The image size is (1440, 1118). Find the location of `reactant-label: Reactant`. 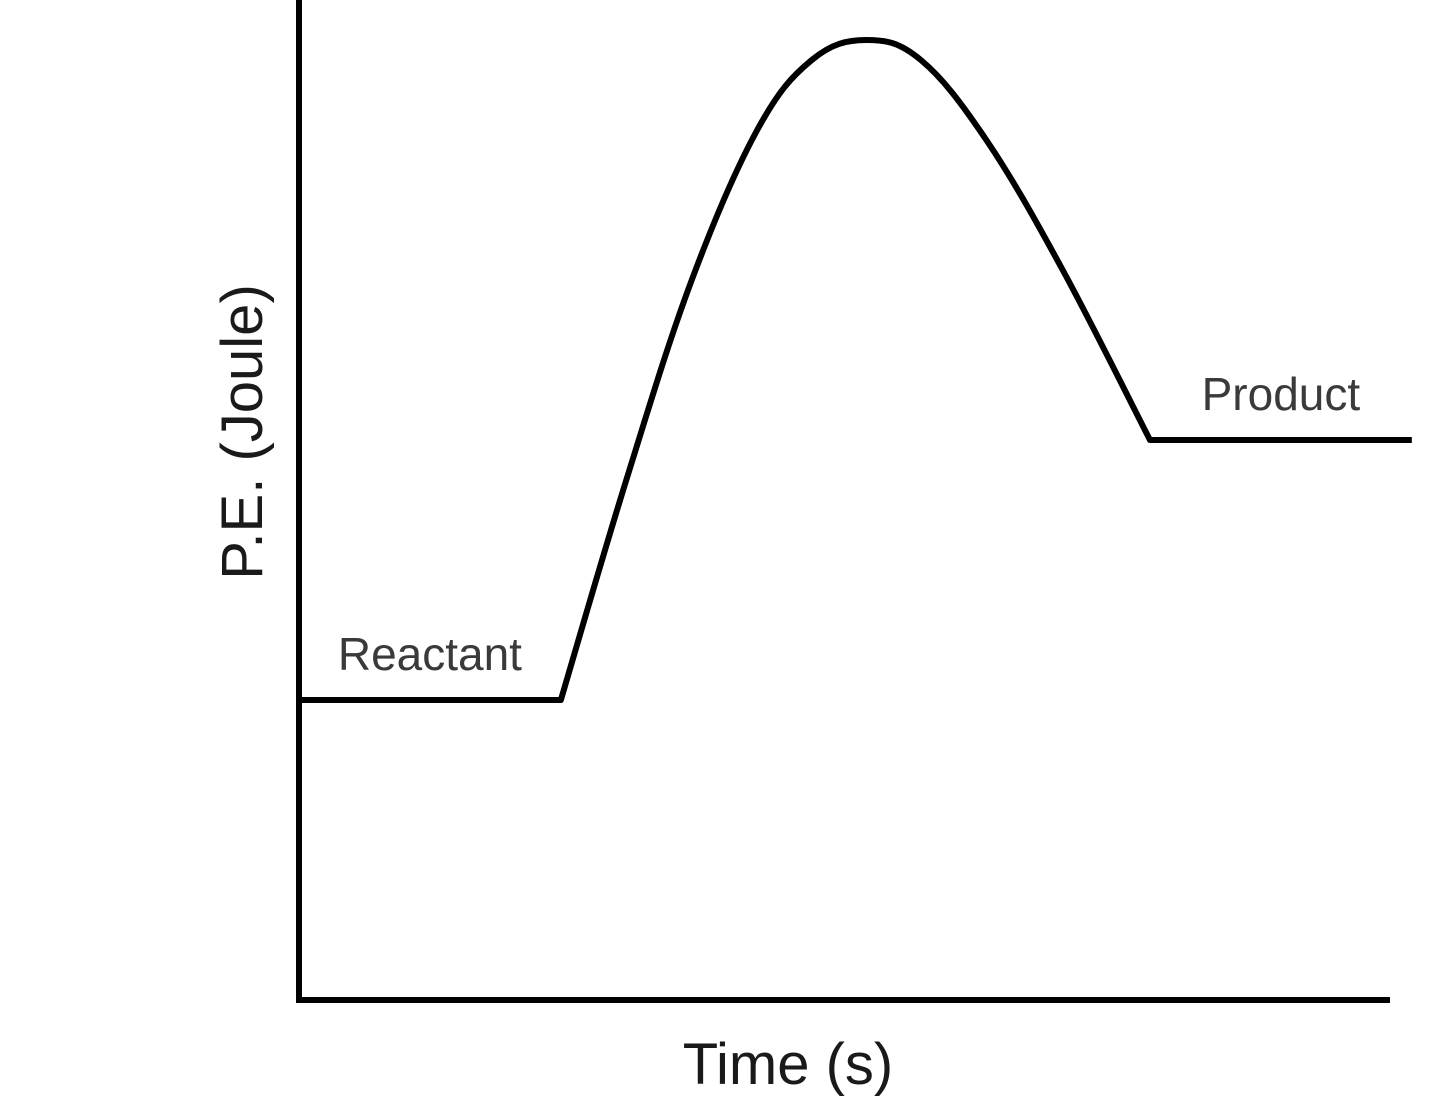

reactant-label: Reactant is located at coordinates (430, 654).